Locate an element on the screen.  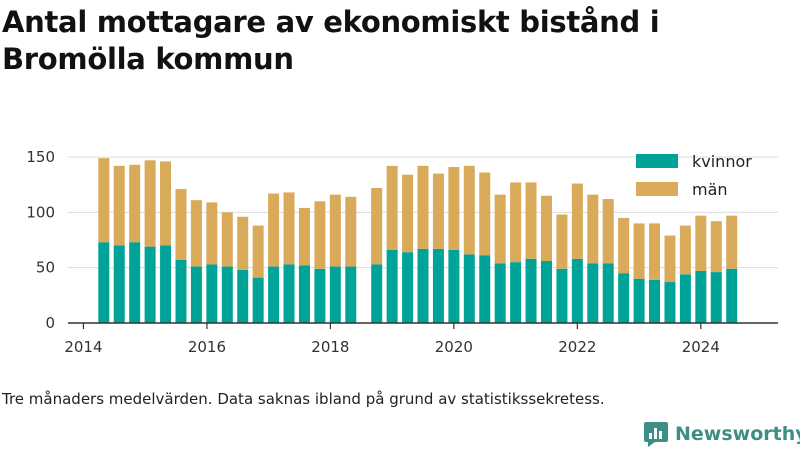
y-tick-label: 150 is located at coordinates (40, 157).